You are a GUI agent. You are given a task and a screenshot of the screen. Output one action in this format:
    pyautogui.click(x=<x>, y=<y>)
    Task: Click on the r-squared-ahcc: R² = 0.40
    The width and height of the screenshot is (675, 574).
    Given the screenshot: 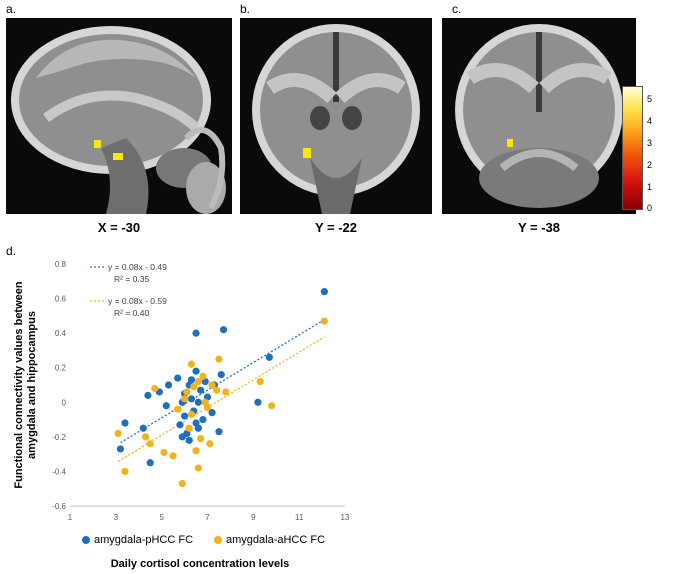 What is the action you would take?
    pyautogui.click(x=131, y=313)
    